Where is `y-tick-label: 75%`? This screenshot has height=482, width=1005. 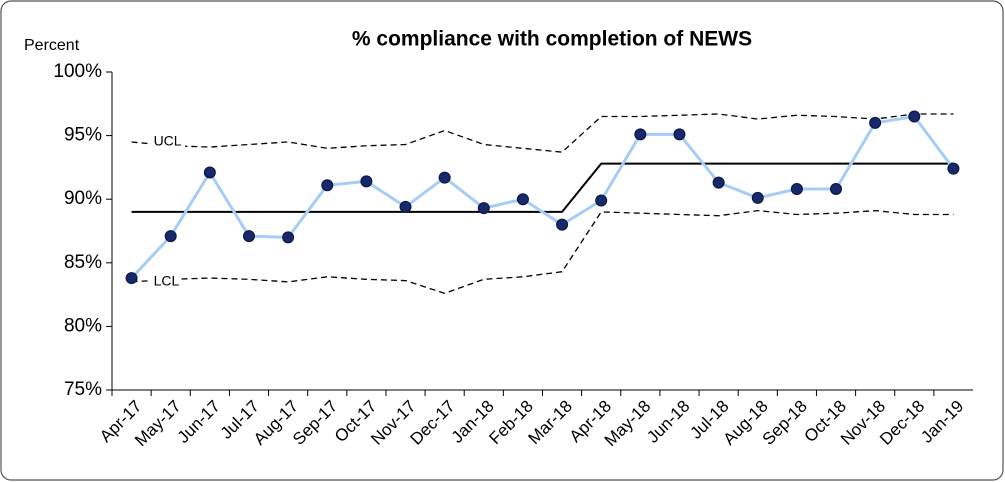 y-tick-label: 75% is located at coordinates (83, 389).